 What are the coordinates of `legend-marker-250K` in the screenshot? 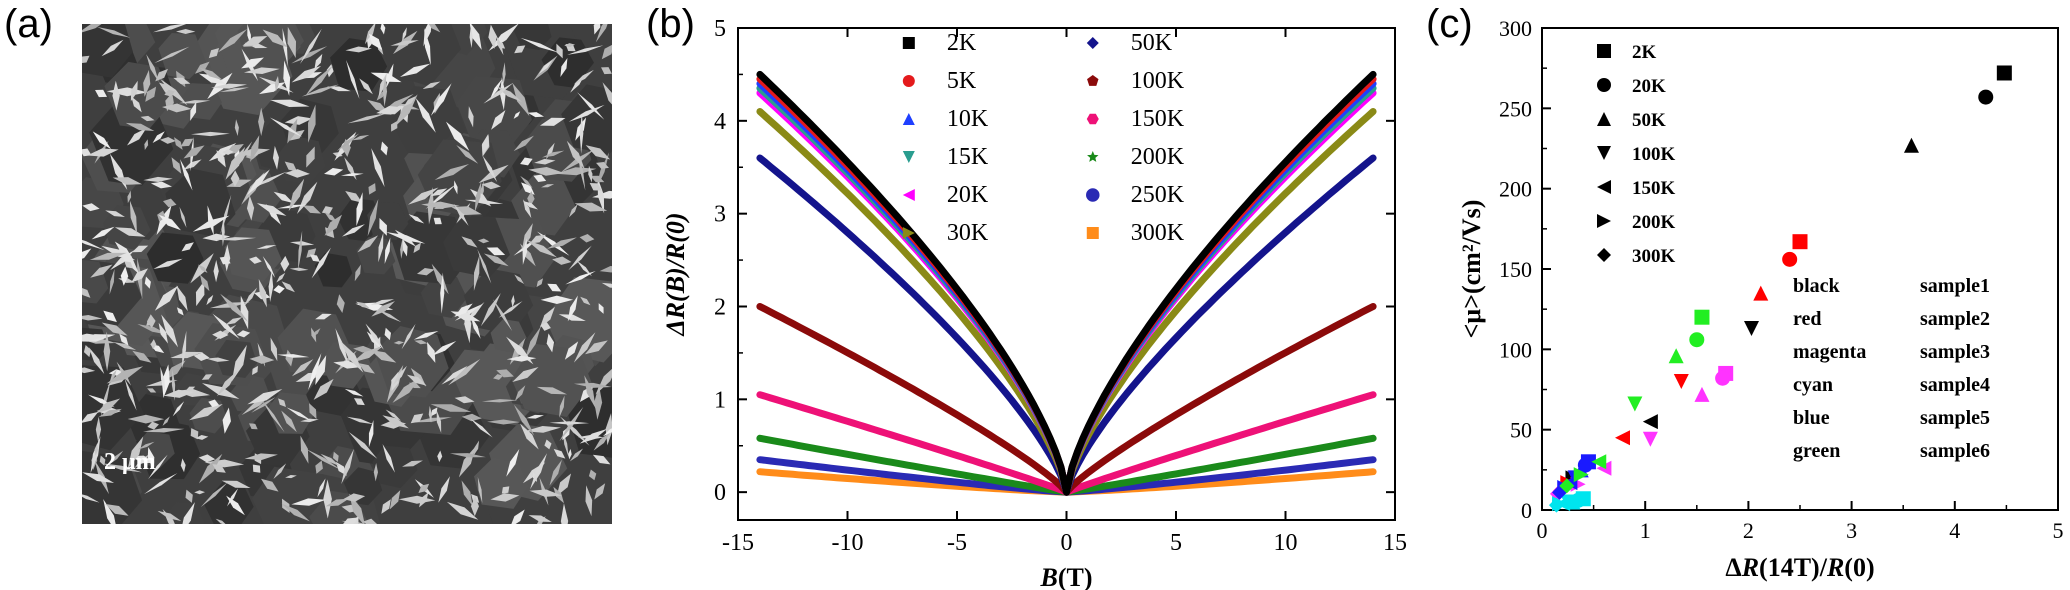 It's located at (1093, 195).